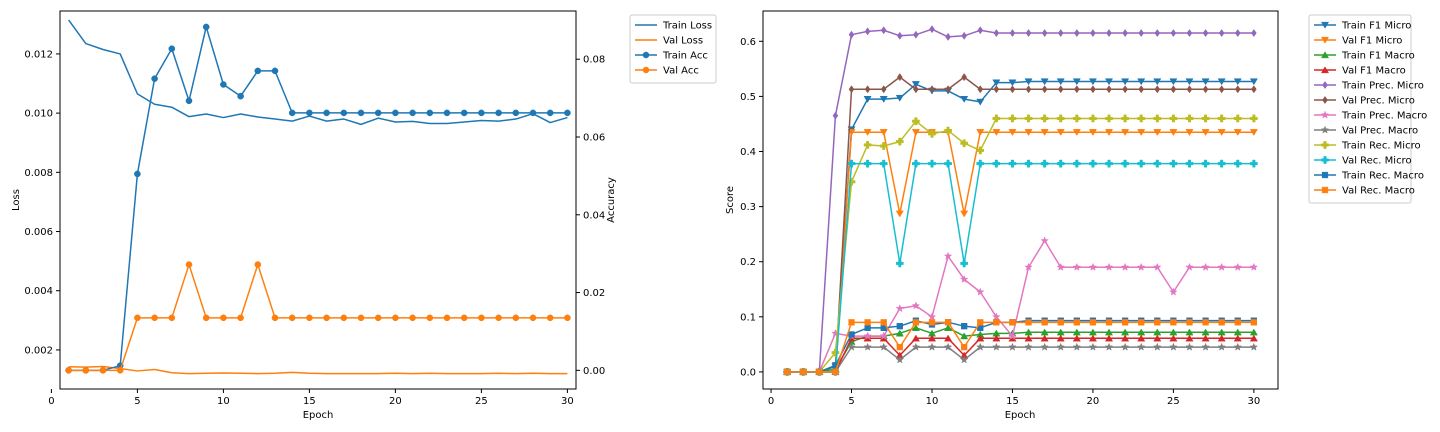 The image size is (1440, 432). I want to click on train-rec-macro-line, so click(1020, 346).